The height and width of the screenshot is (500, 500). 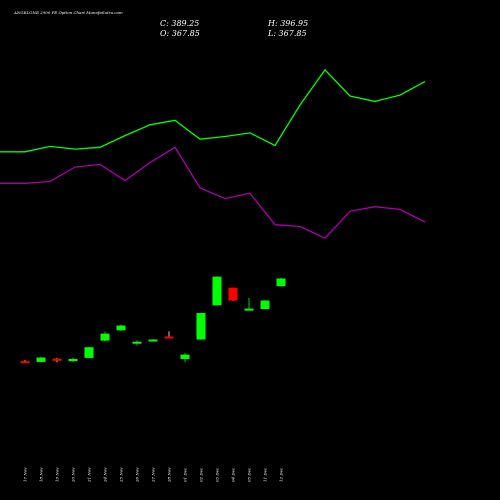 I want to click on x-tick-label: 05 Dec, so click(x=249, y=474).